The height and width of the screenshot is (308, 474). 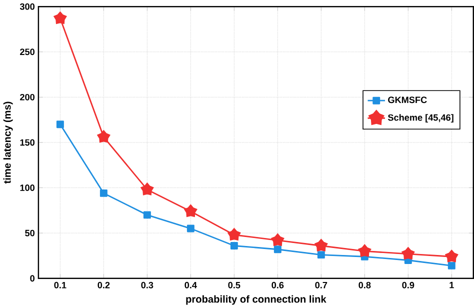 What do you see at coordinates (234, 285) in the screenshot?
I see `x-tick-label: 0.5` at bounding box center [234, 285].